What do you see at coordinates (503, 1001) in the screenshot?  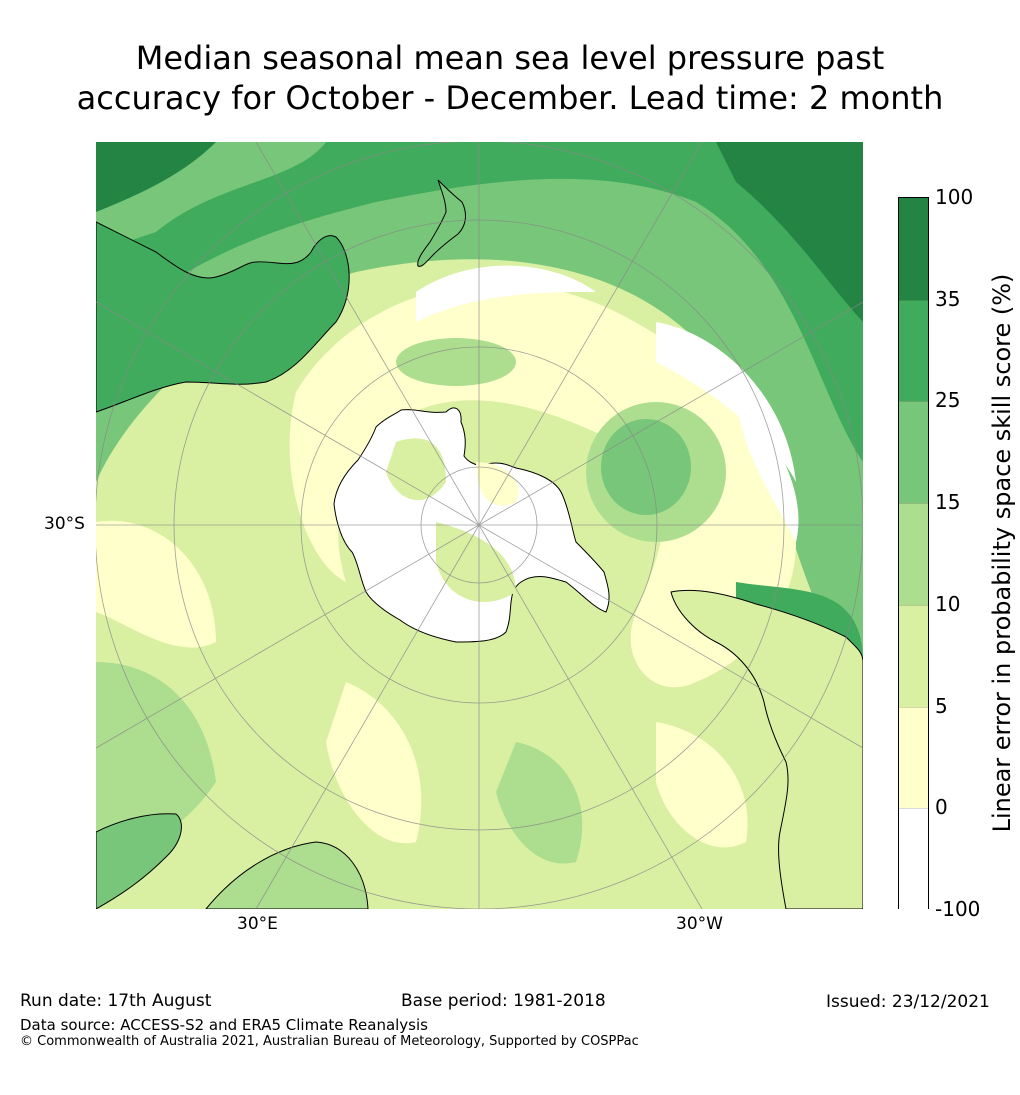 I see `base-period: Base period: 1981-2018` at bounding box center [503, 1001].